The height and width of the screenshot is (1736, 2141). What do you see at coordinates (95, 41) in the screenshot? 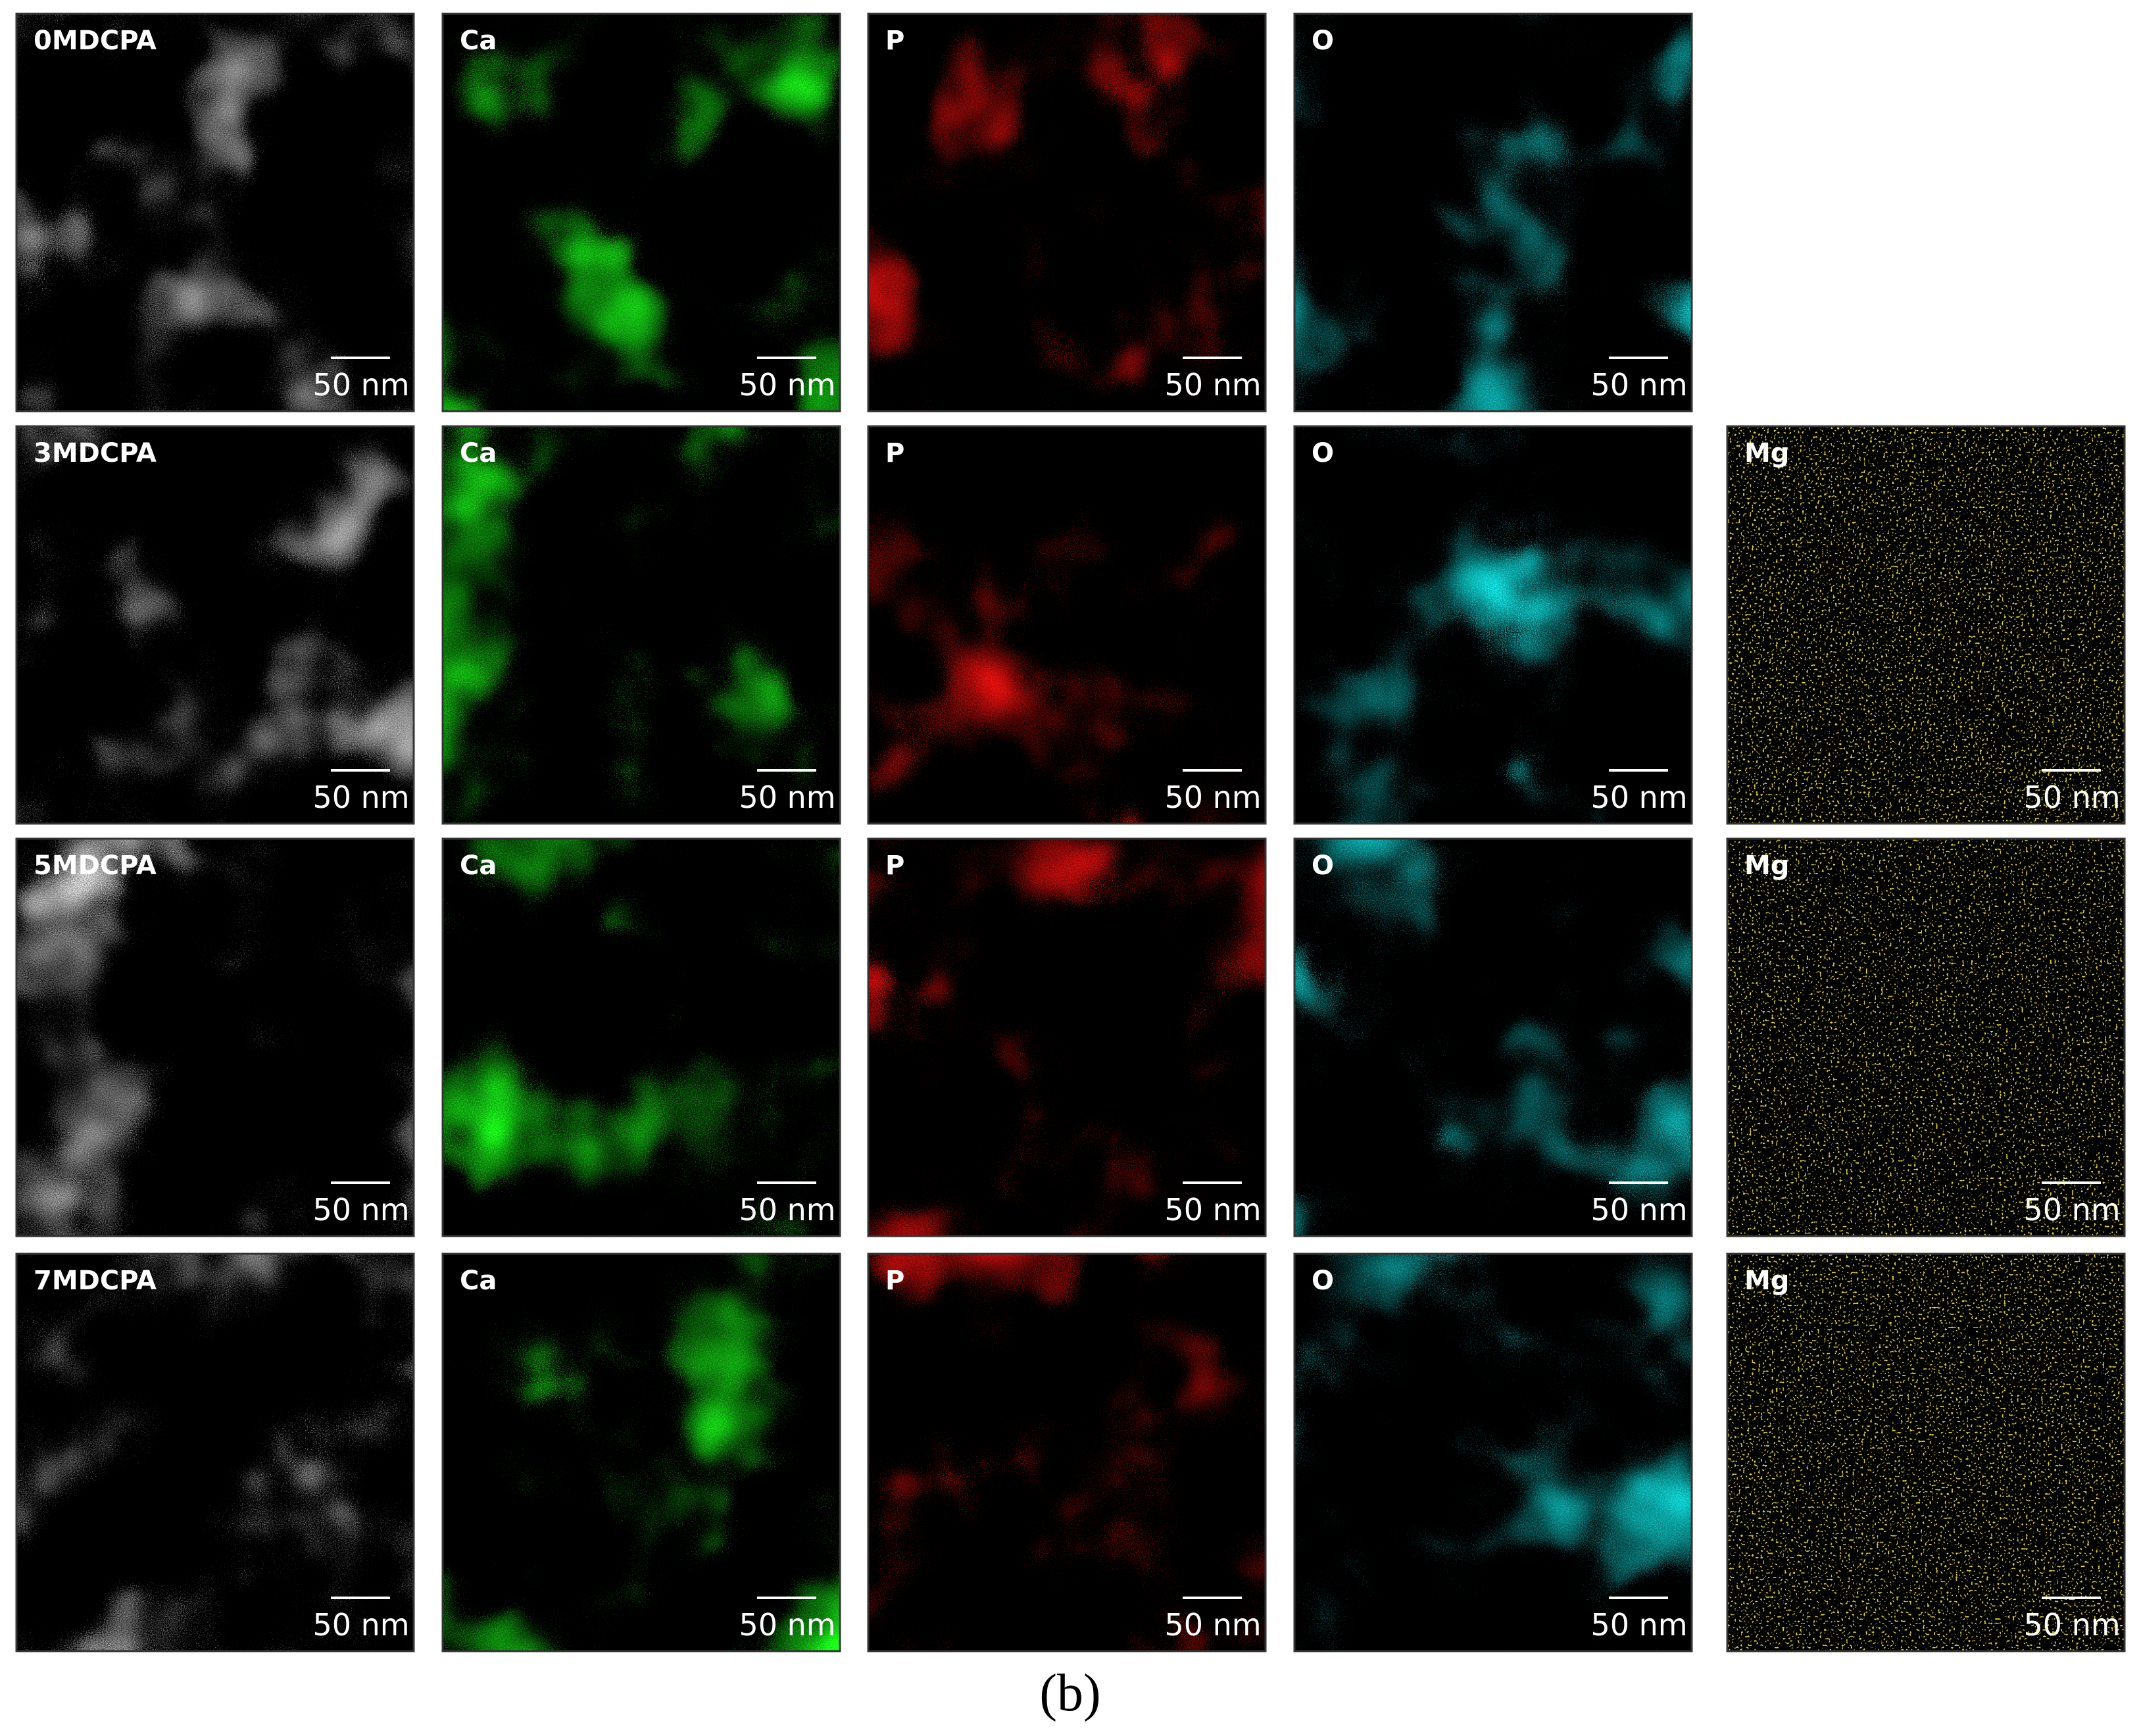
I see `panel-label: 0MDCPA` at bounding box center [95, 41].